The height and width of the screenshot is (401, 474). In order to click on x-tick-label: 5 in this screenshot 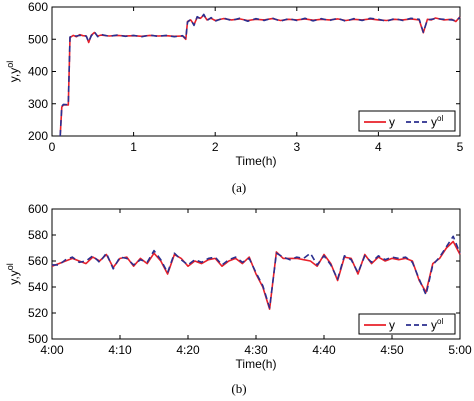, I will do `click(460, 147)`.